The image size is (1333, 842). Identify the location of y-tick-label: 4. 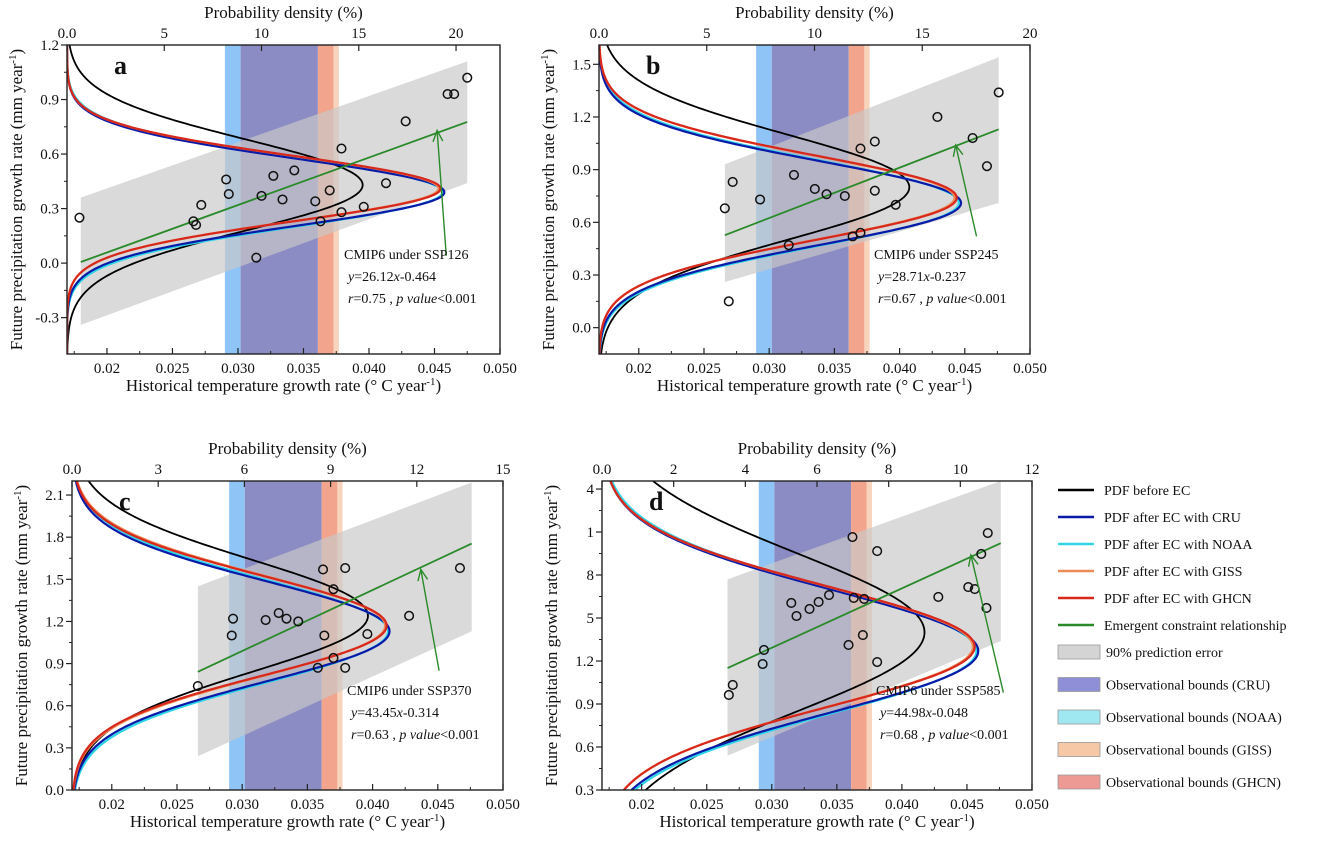
(591, 490).